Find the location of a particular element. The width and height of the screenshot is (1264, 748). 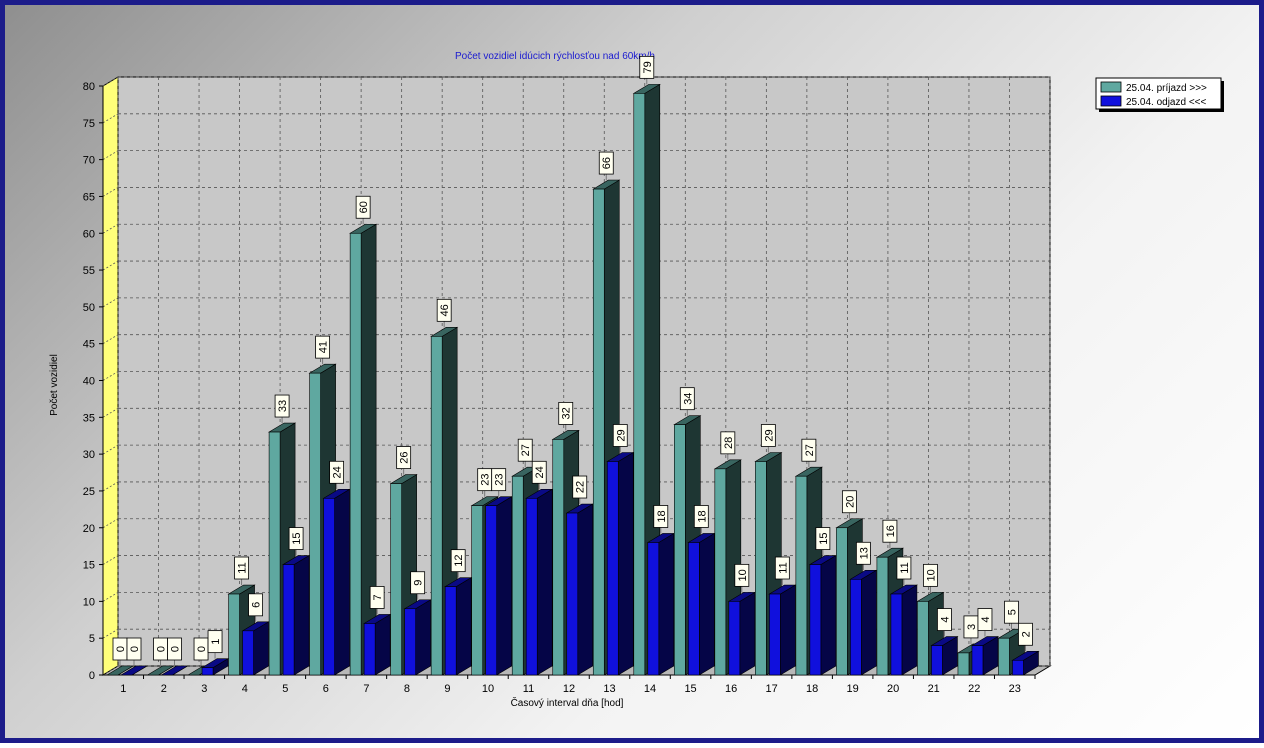

x-tick-label: 21 is located at coordinates (934, 689).